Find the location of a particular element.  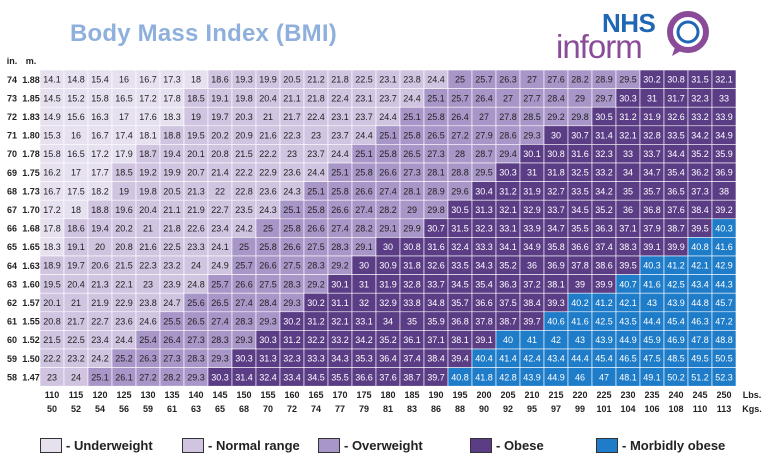

row-header-inches: in. is located at coordinates (12, 61).